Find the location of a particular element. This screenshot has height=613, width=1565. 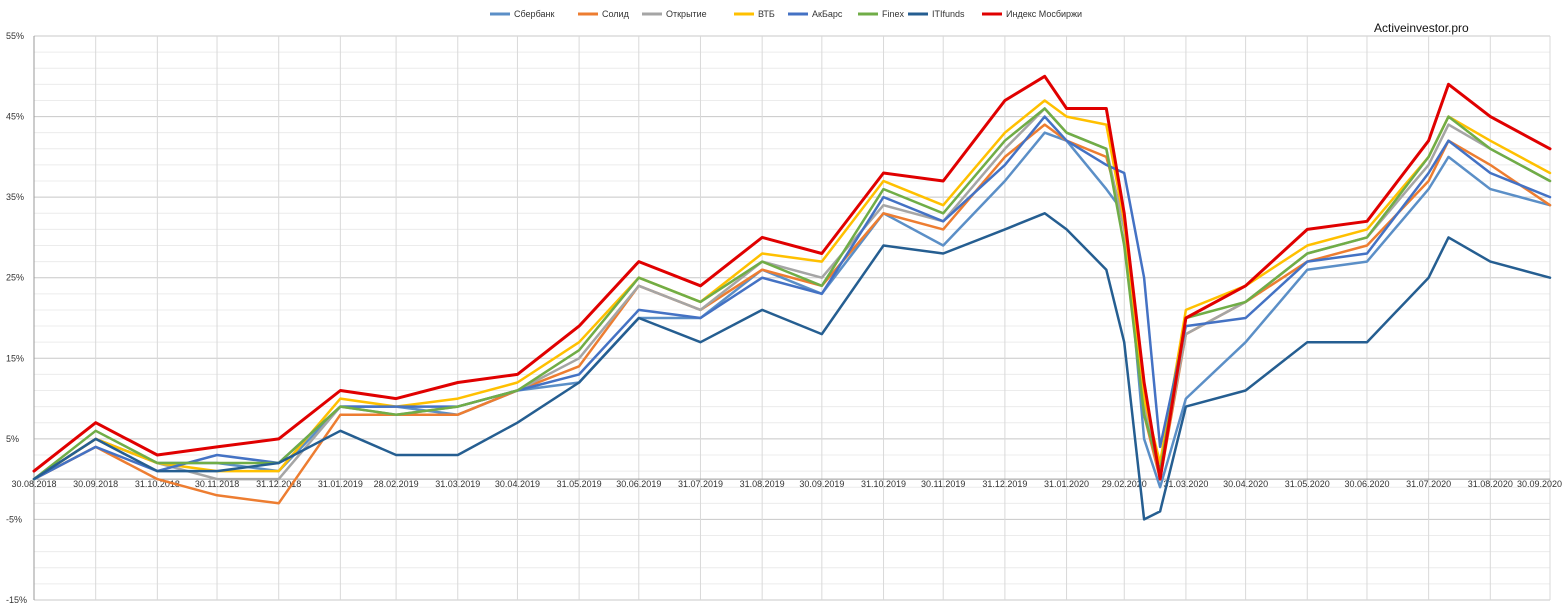

x-tick-label: 31.08.2020 is located at coordinates (1490, 484).